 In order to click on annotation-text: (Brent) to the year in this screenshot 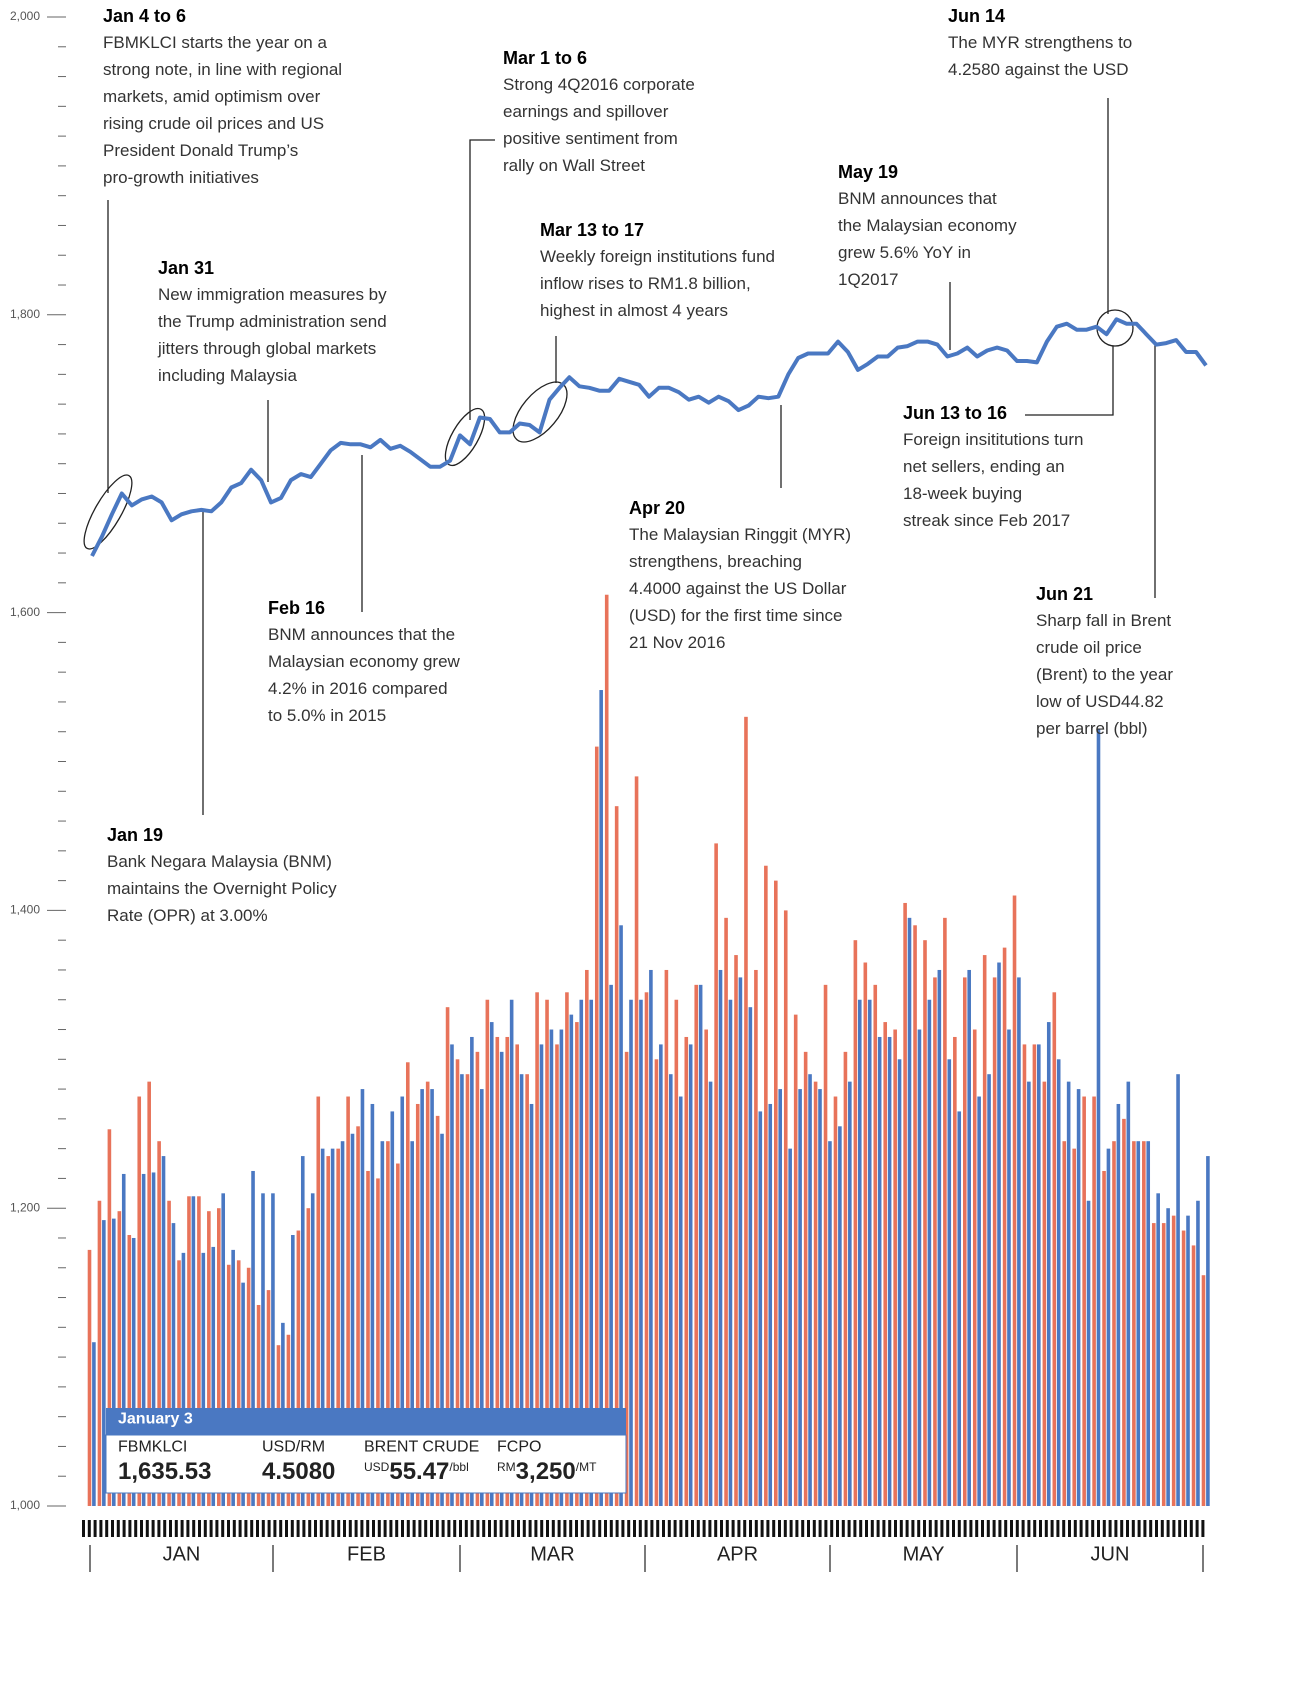, I will do `click(1104, 674)`.